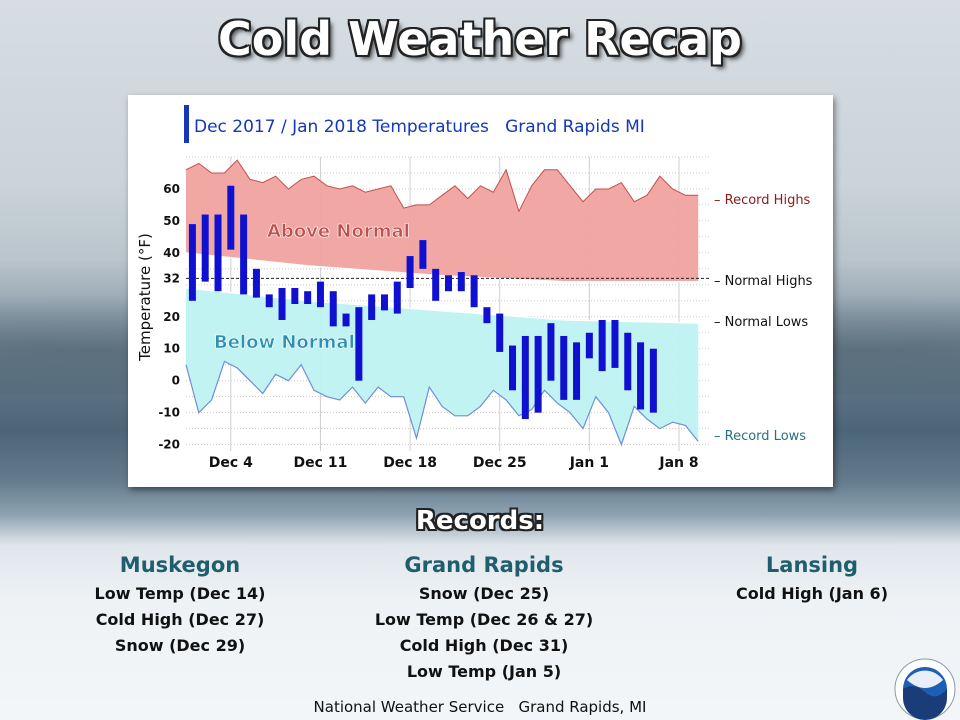 The height and width of the screenshot is (720, 960). Describe the element at coordinates (171, 349) in the screenshot. I see `y-tick-label: 10` at that location.